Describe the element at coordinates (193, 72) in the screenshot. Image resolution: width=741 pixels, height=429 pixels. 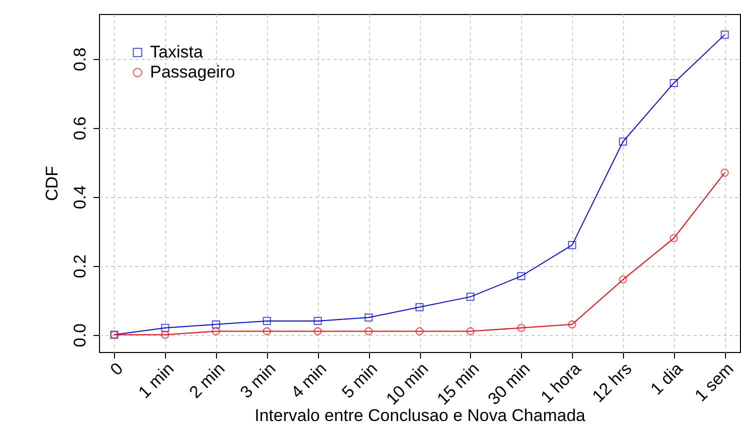
I see `legend-label: Passageiro` at that location.